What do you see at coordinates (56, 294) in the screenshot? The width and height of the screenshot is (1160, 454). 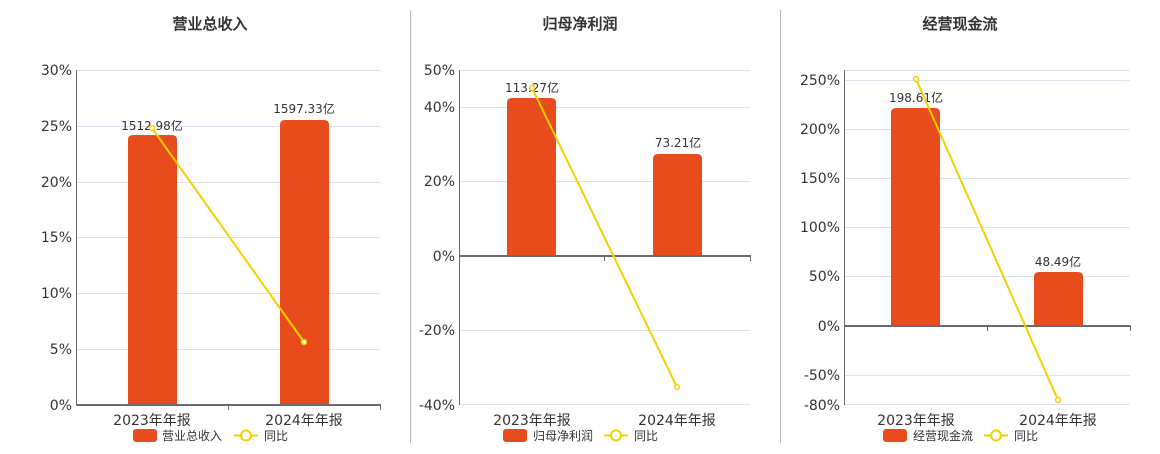 I see `svg-text: 10%` at bounding box center [56, 294].